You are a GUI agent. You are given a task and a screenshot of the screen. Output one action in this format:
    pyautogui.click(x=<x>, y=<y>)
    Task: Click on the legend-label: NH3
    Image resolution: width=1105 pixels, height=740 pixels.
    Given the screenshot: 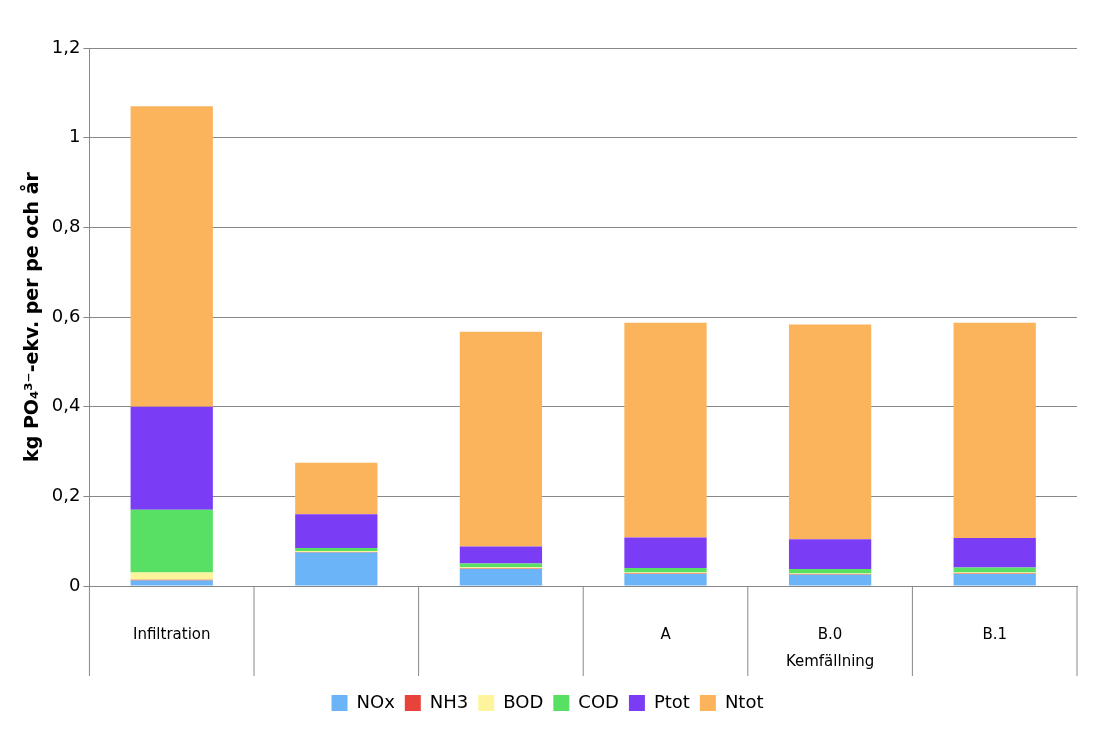 What is the action you would take?
    pyautogui.click(x=449, y=701)
    